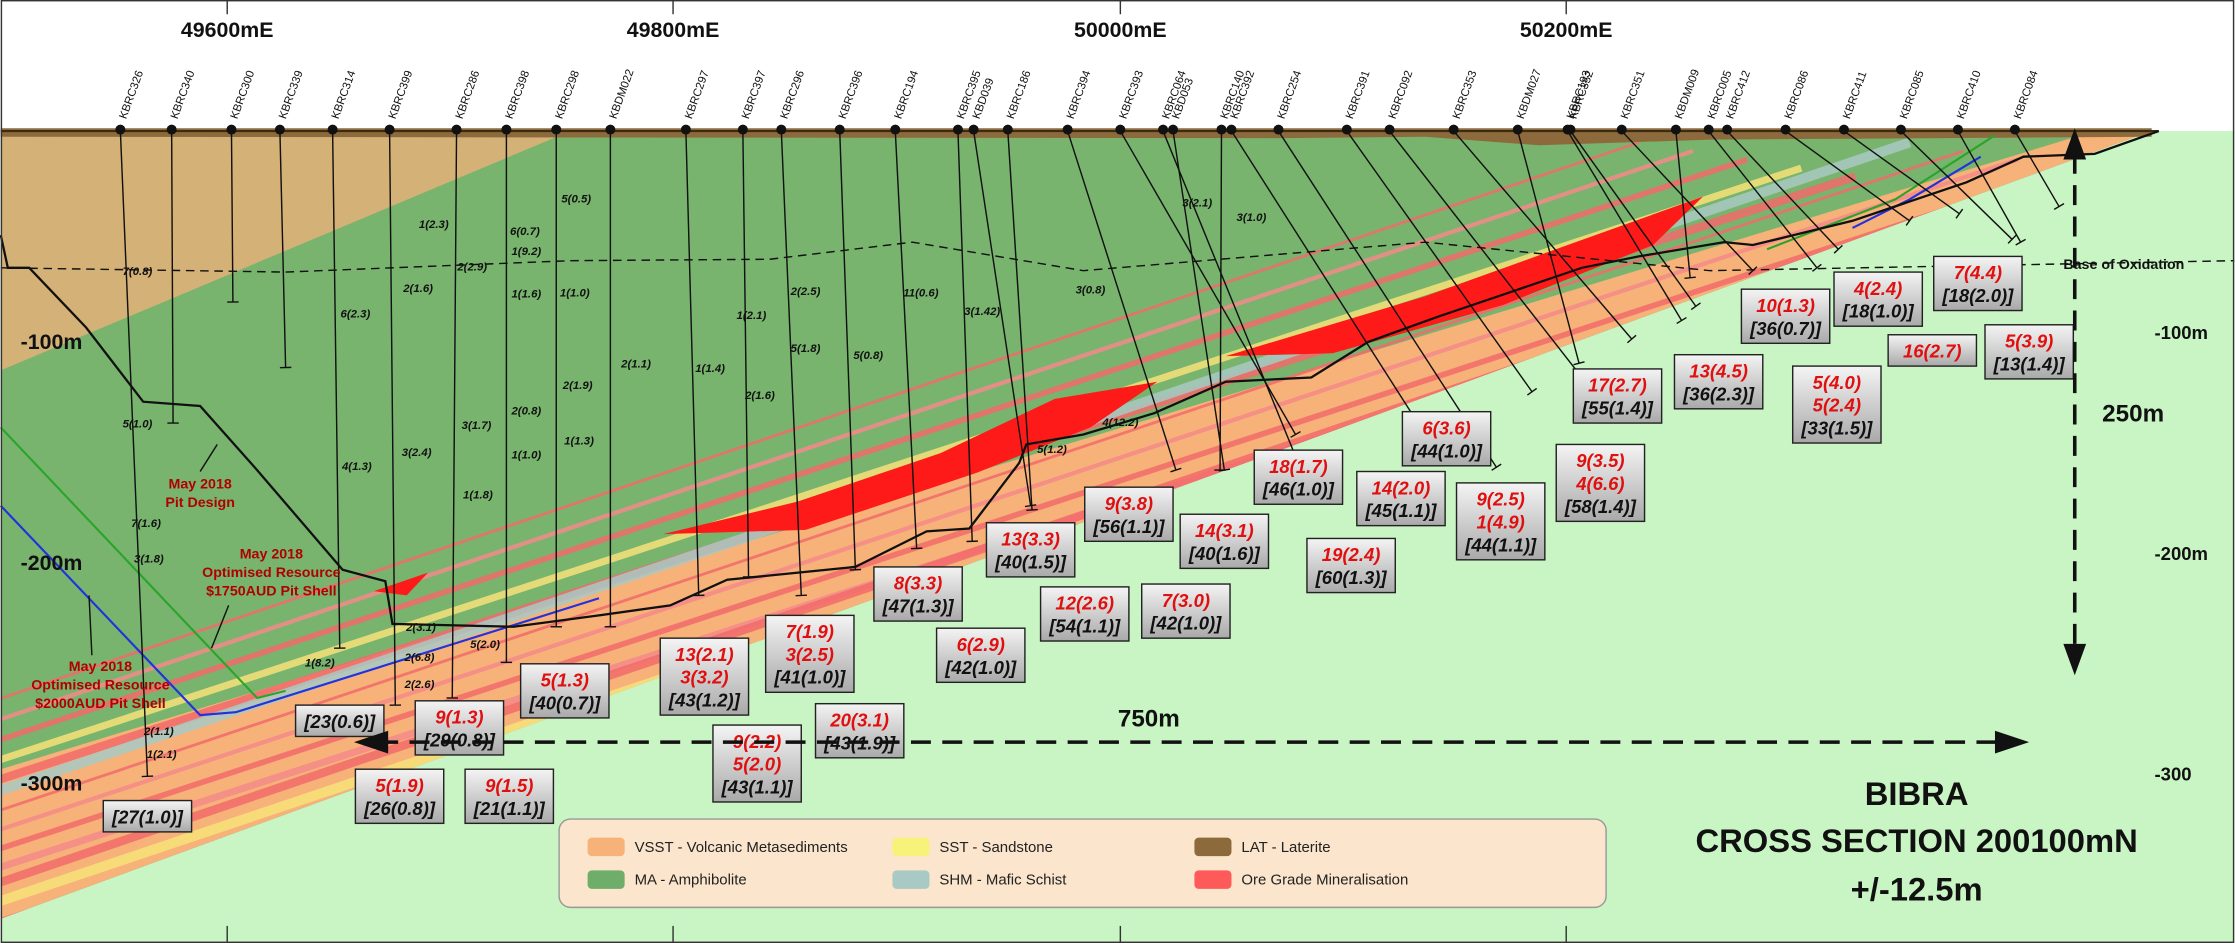  Describe the element at coordinates (1186, 600) in the screenshot. I see `grade-label: 7(3.0)` at that location.